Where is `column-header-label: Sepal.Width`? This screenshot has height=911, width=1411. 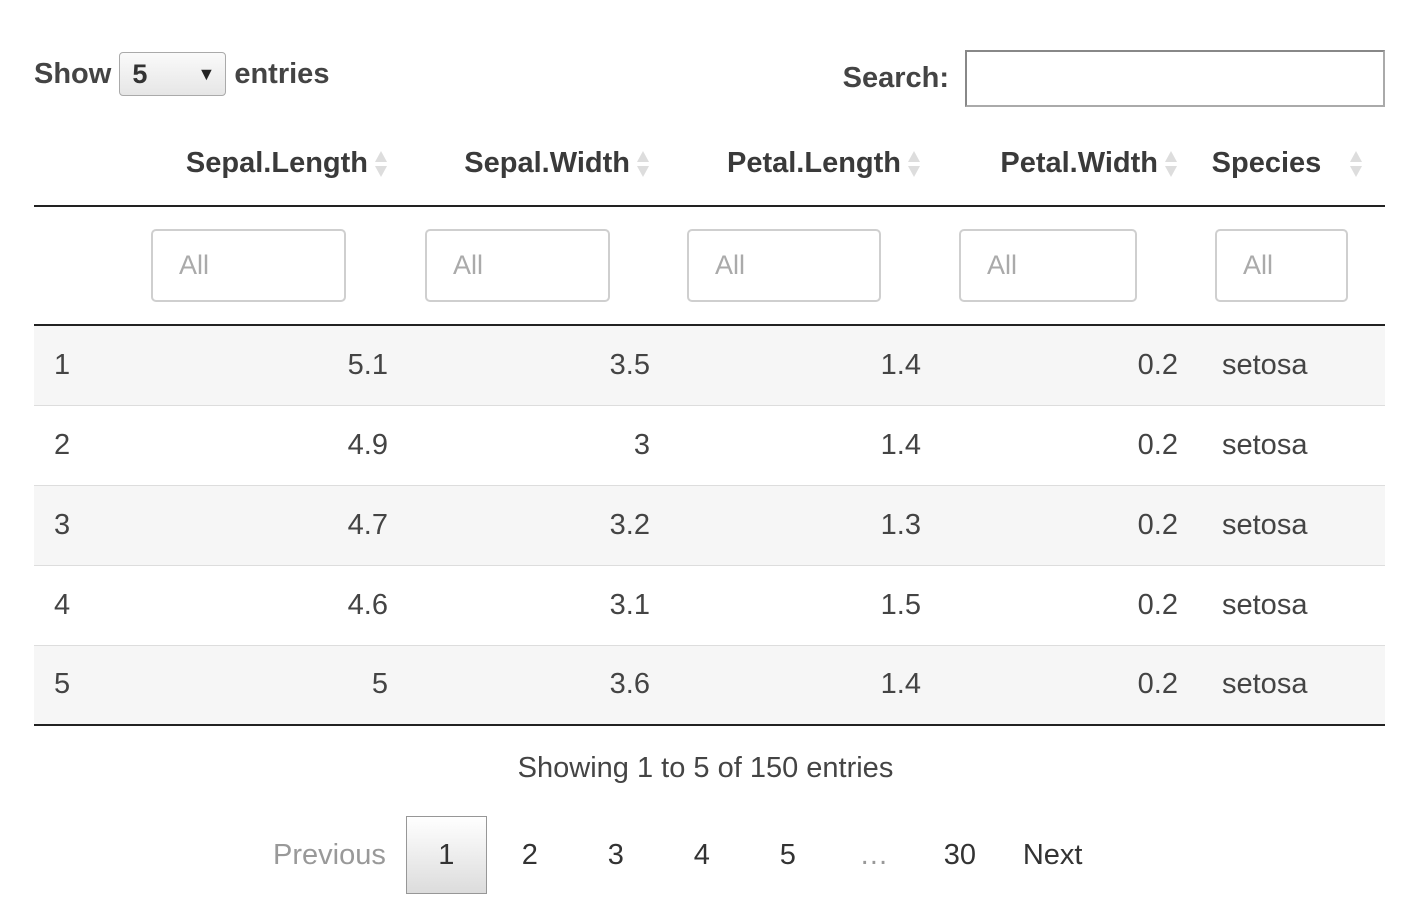
column-header-label: Sepal.Width is located at coordinates (547, 162).